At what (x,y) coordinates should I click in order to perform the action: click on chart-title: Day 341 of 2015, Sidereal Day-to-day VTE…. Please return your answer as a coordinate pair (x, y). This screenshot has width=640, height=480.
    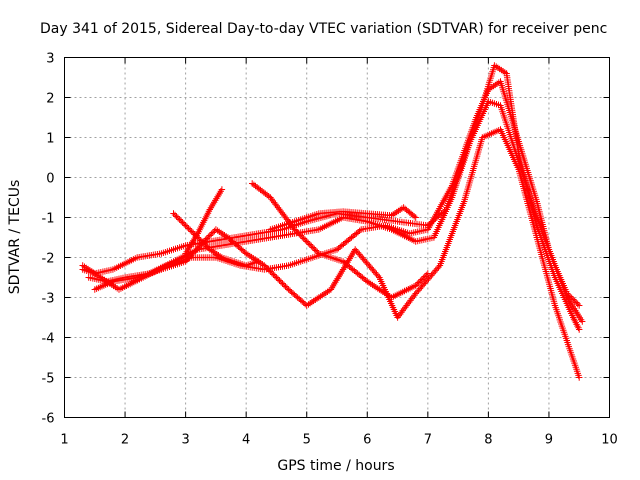
    Looking at the image, I should click on (323, 29).